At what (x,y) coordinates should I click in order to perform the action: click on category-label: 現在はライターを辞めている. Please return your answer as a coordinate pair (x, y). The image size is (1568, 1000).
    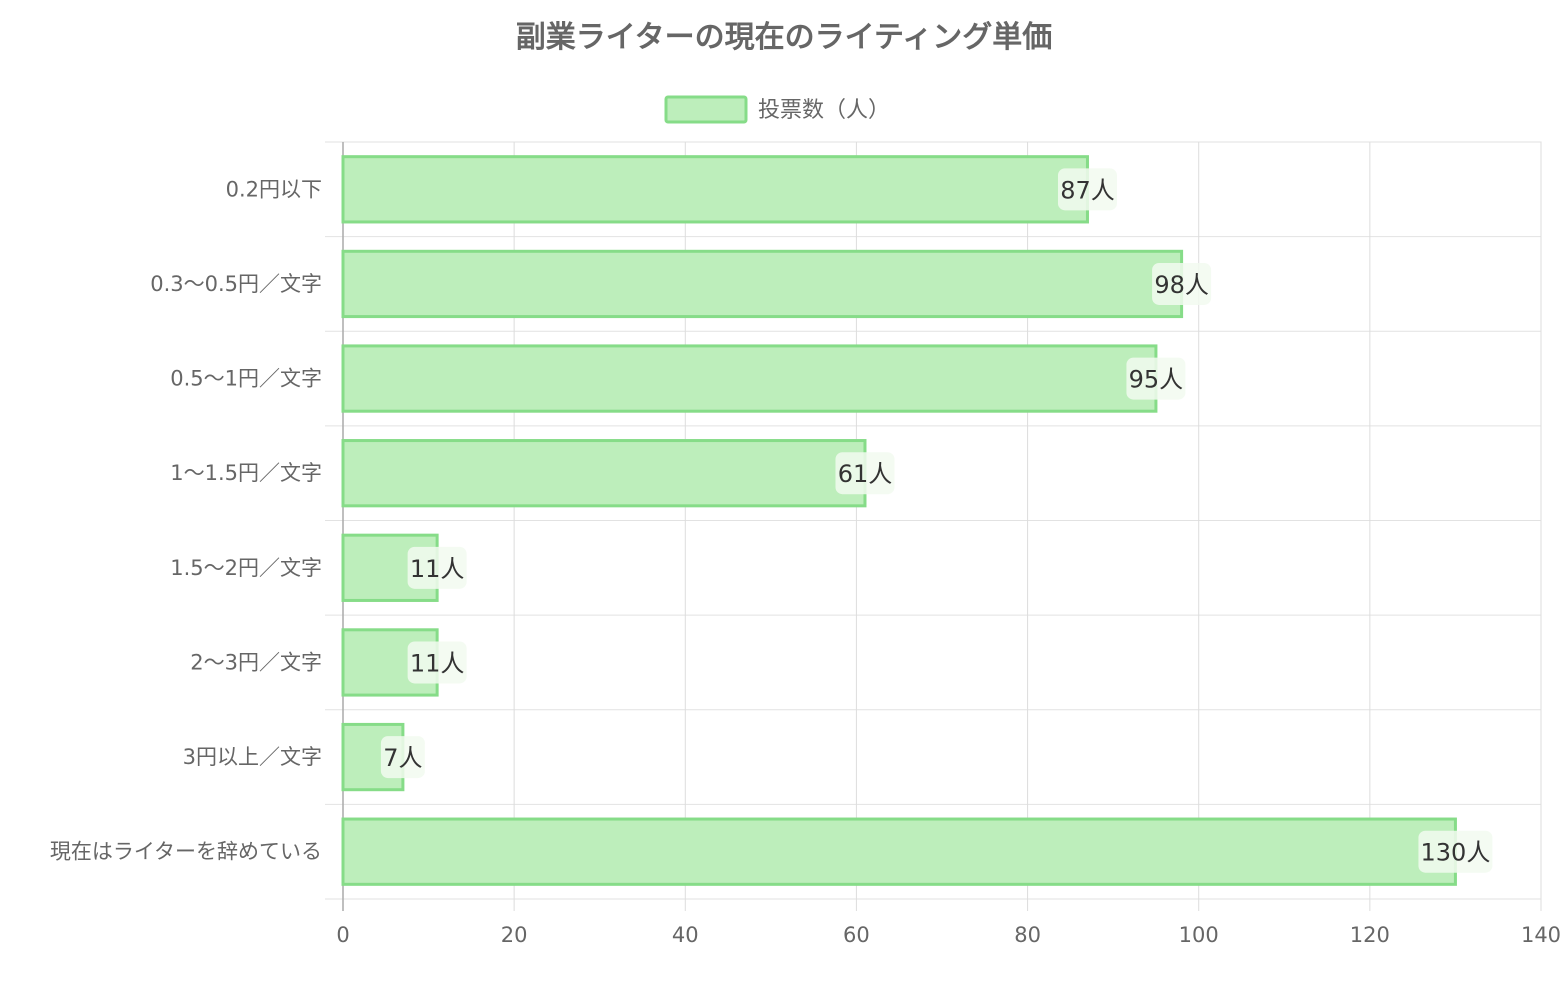
    Looking at the image, I should click on (186, 852).